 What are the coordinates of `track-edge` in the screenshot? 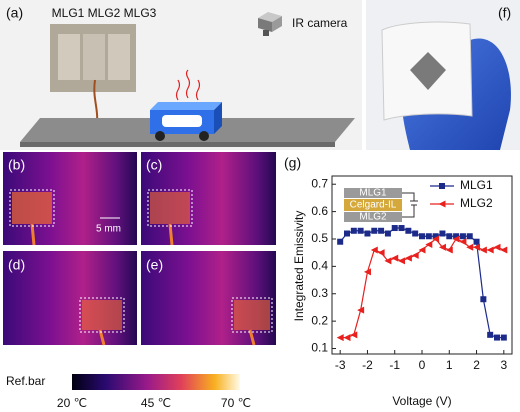 It's located at (177, 144).